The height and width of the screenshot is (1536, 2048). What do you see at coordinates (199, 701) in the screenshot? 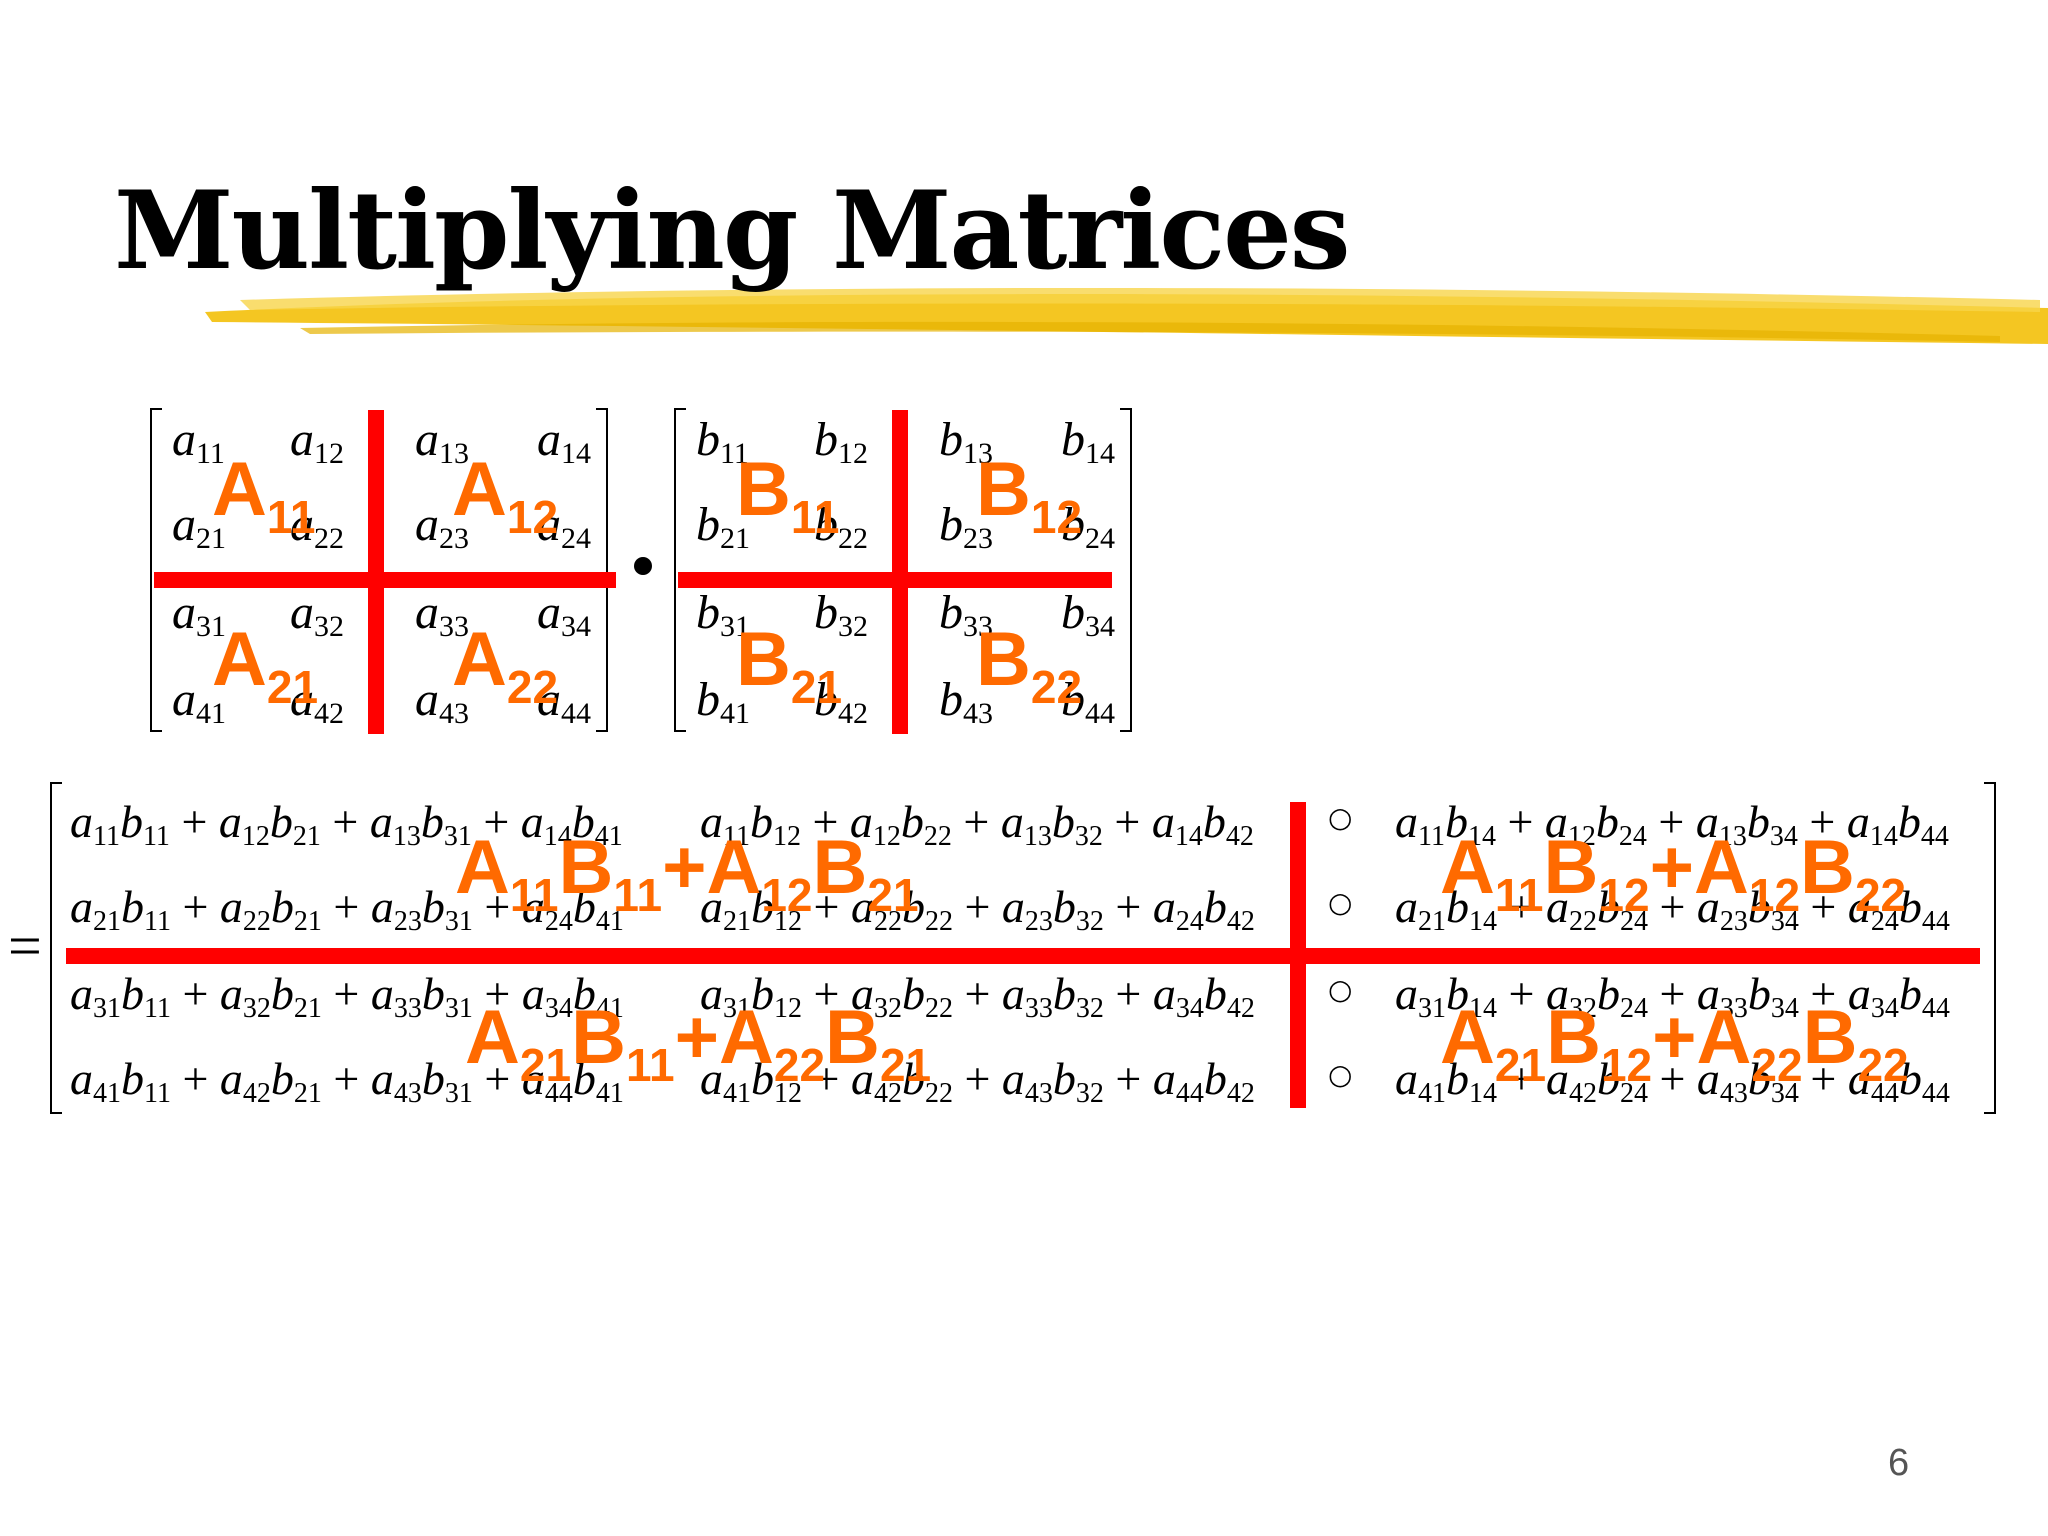
I see `matrix-a-cell: a41` at bounding box center [199, 701].